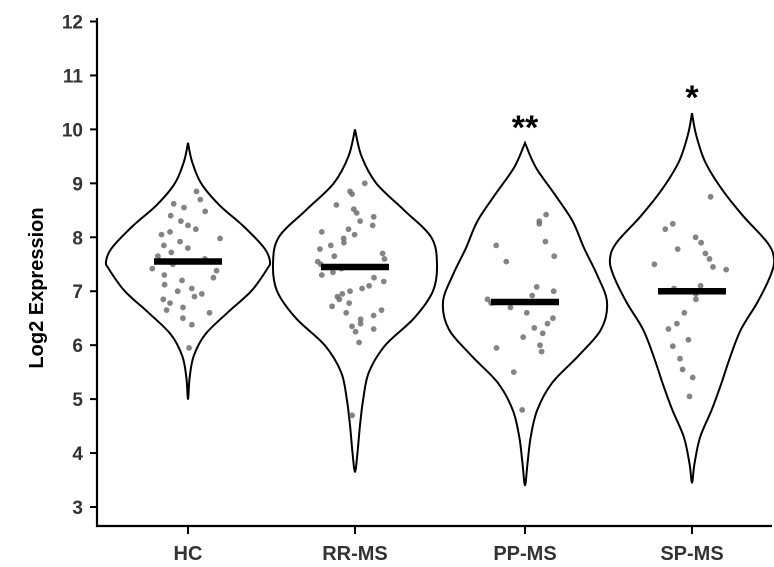 Image resolution: width=774 pixels, height=567 pixels. Describe the element at coordinates (440, 282) in the screenshot. I see `median-layer` at that location.